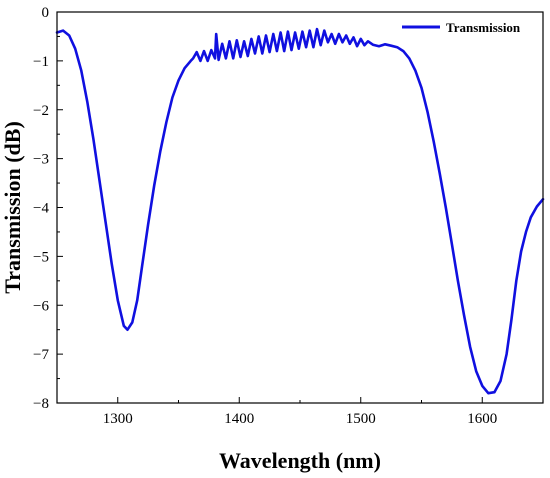 The width and height of the screenshot is (550, 478). Describe the element at coordinates (46, 13) in the screenshot. I see `y-tick-label: 0` at that location.